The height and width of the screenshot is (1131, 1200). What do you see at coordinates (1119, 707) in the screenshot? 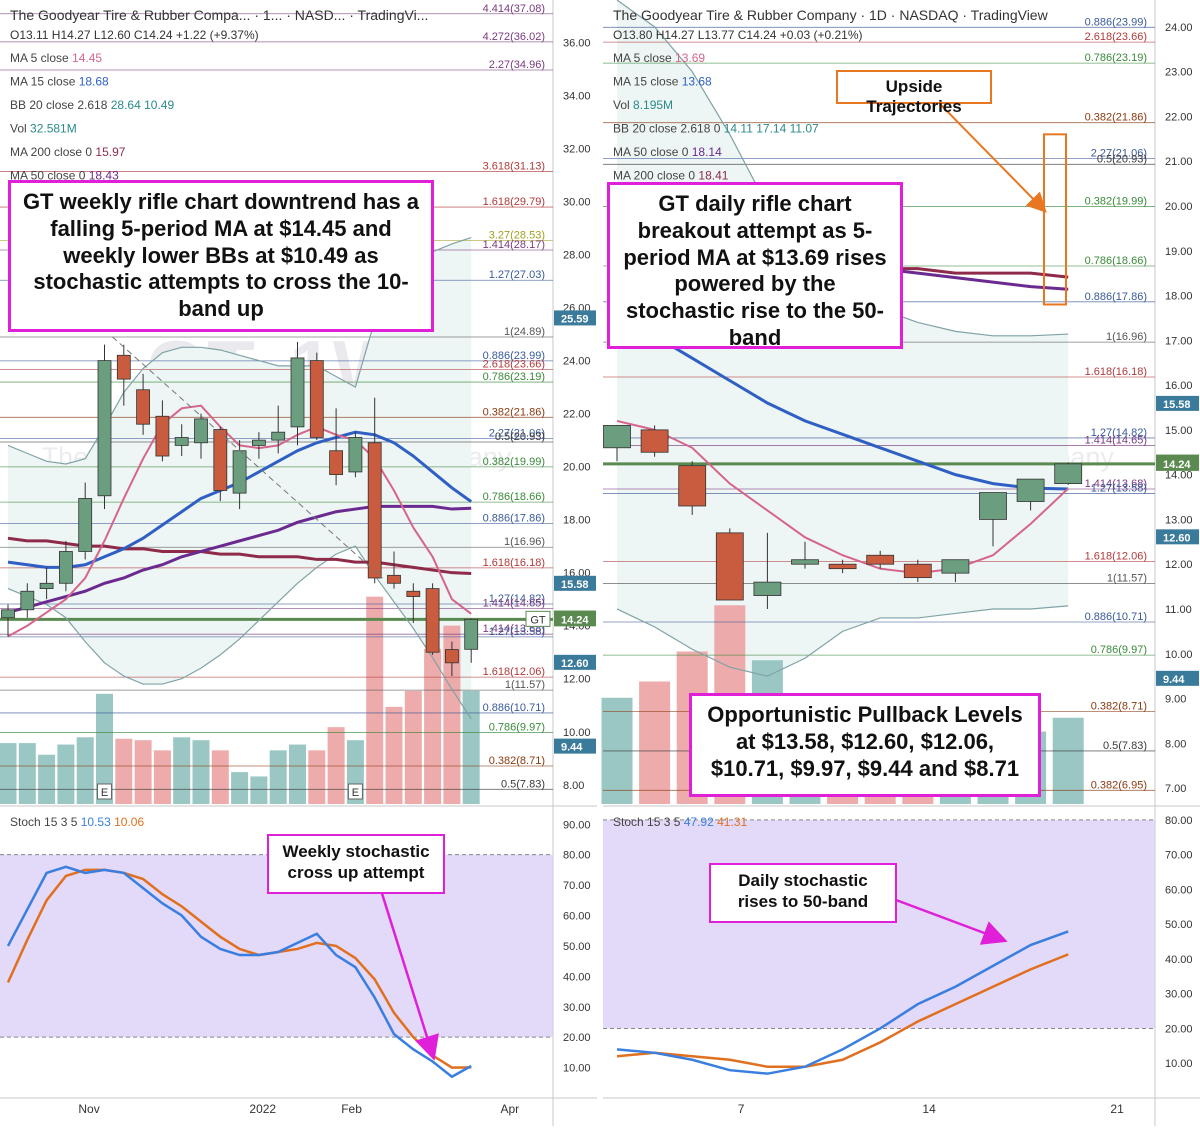
I see `daily-fib-label: 0.382(8.71)` at bounding box center [1119, 707].